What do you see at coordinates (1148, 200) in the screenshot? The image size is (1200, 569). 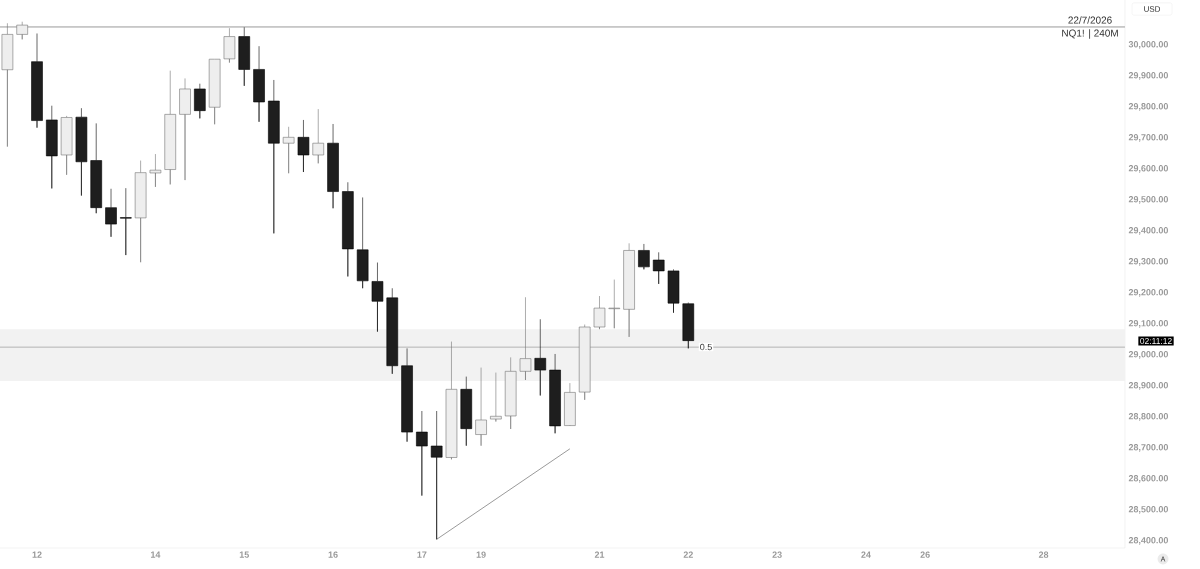 I see `y-tick-label: 29,500.00` at bounding box center [1148, 200].